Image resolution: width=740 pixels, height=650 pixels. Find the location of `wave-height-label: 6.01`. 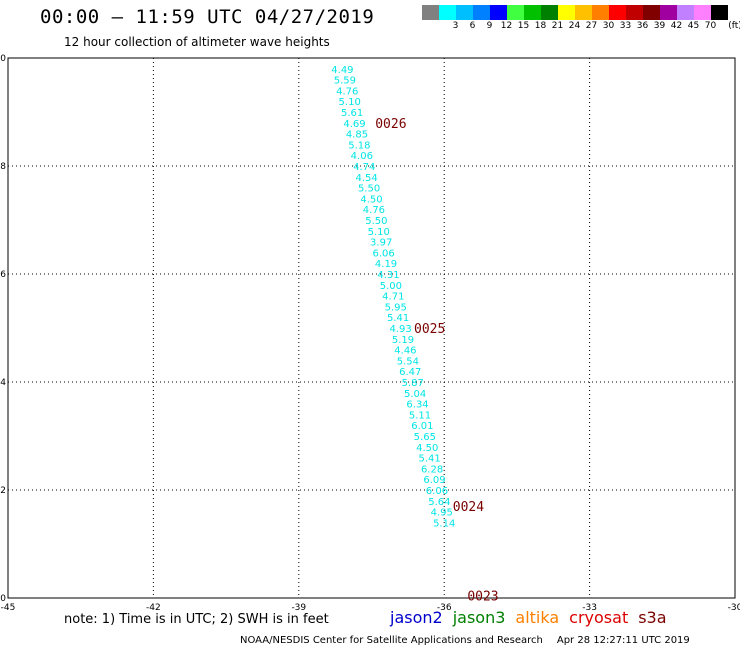

wave-height-label: 6.01 is located at coordinates (422, 426).